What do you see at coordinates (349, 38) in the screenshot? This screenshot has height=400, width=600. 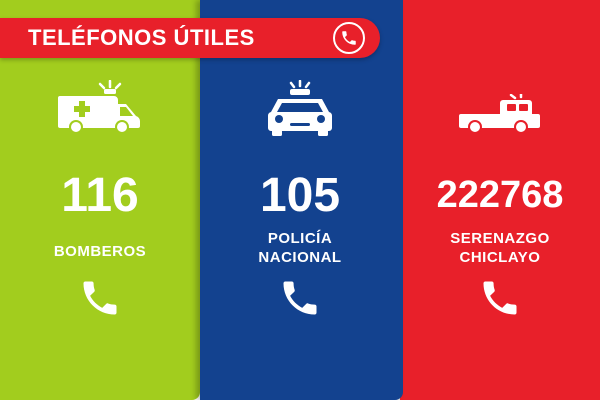 I see `phone-circle-icon` at bounding box center [349, 38].